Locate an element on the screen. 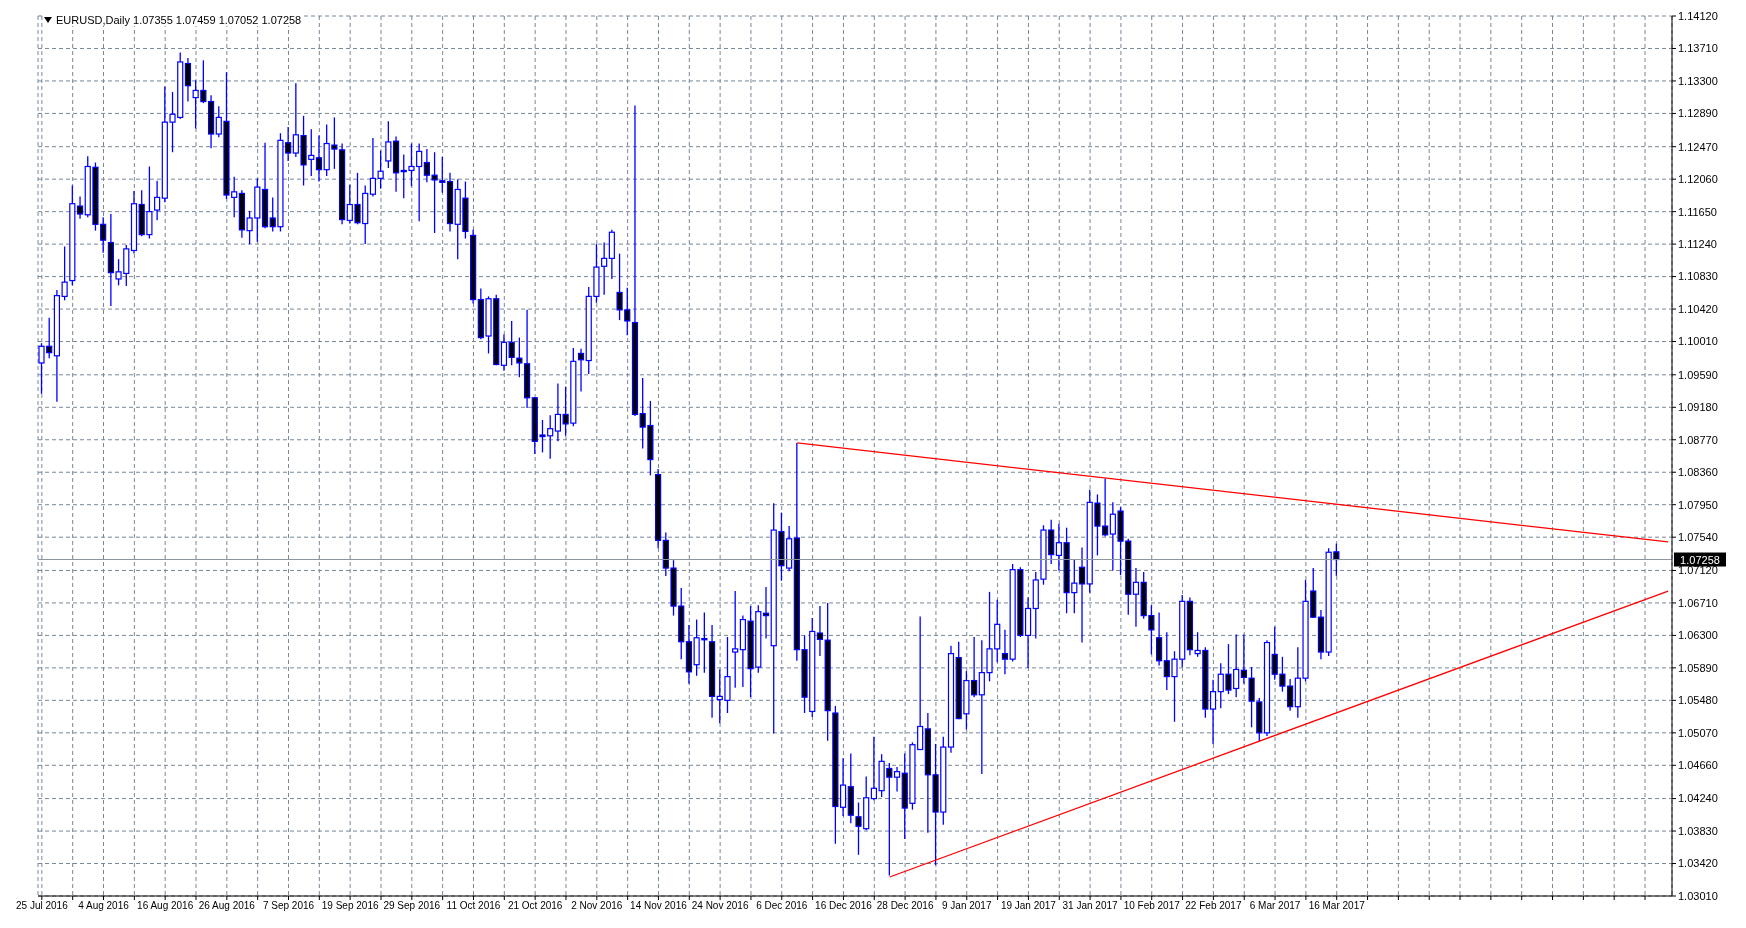  y-tick-label: 1.12890 is located at coordinates (1698, 113).